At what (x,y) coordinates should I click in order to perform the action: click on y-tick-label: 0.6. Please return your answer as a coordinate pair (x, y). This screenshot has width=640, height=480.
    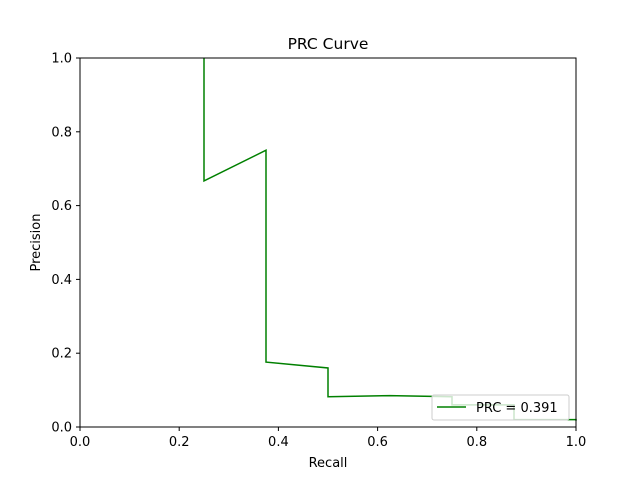
    Looking at the image, I should click on (61, 206).